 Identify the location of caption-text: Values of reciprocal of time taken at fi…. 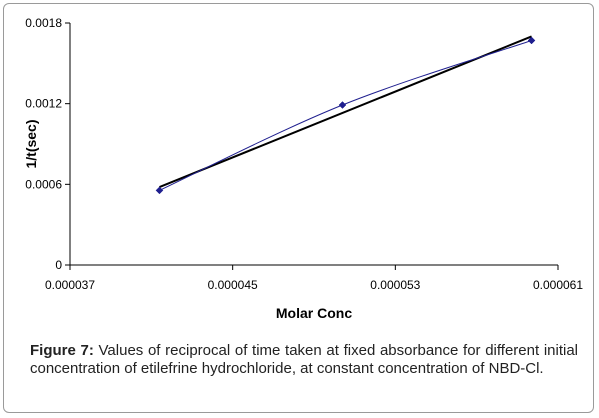
(304, 359).